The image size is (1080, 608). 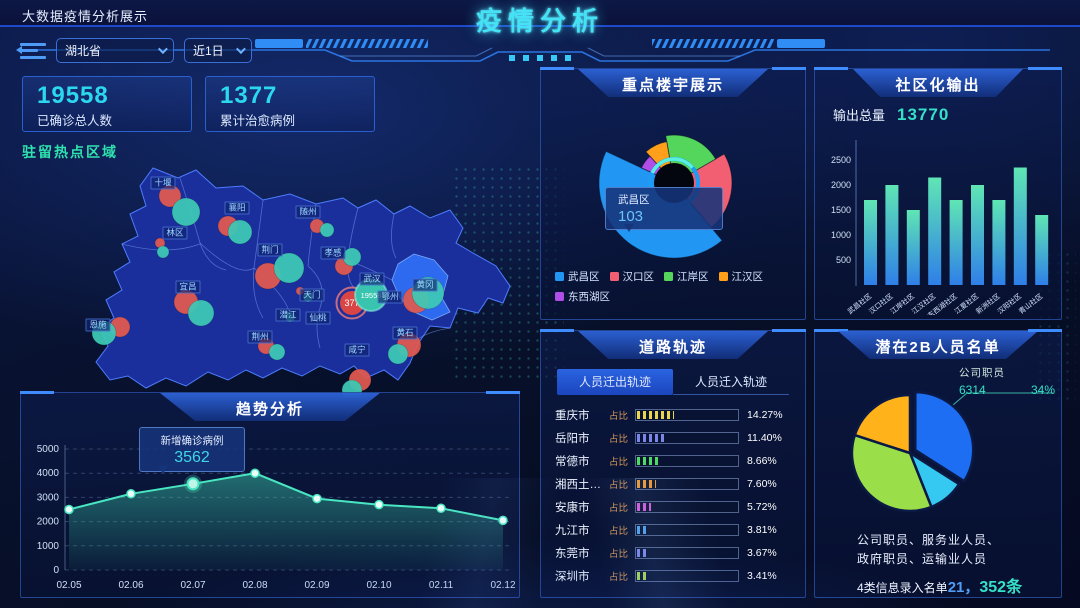 I want to click on migration-row: 常德市 占比 8.66%, so click(x=673, y=460).